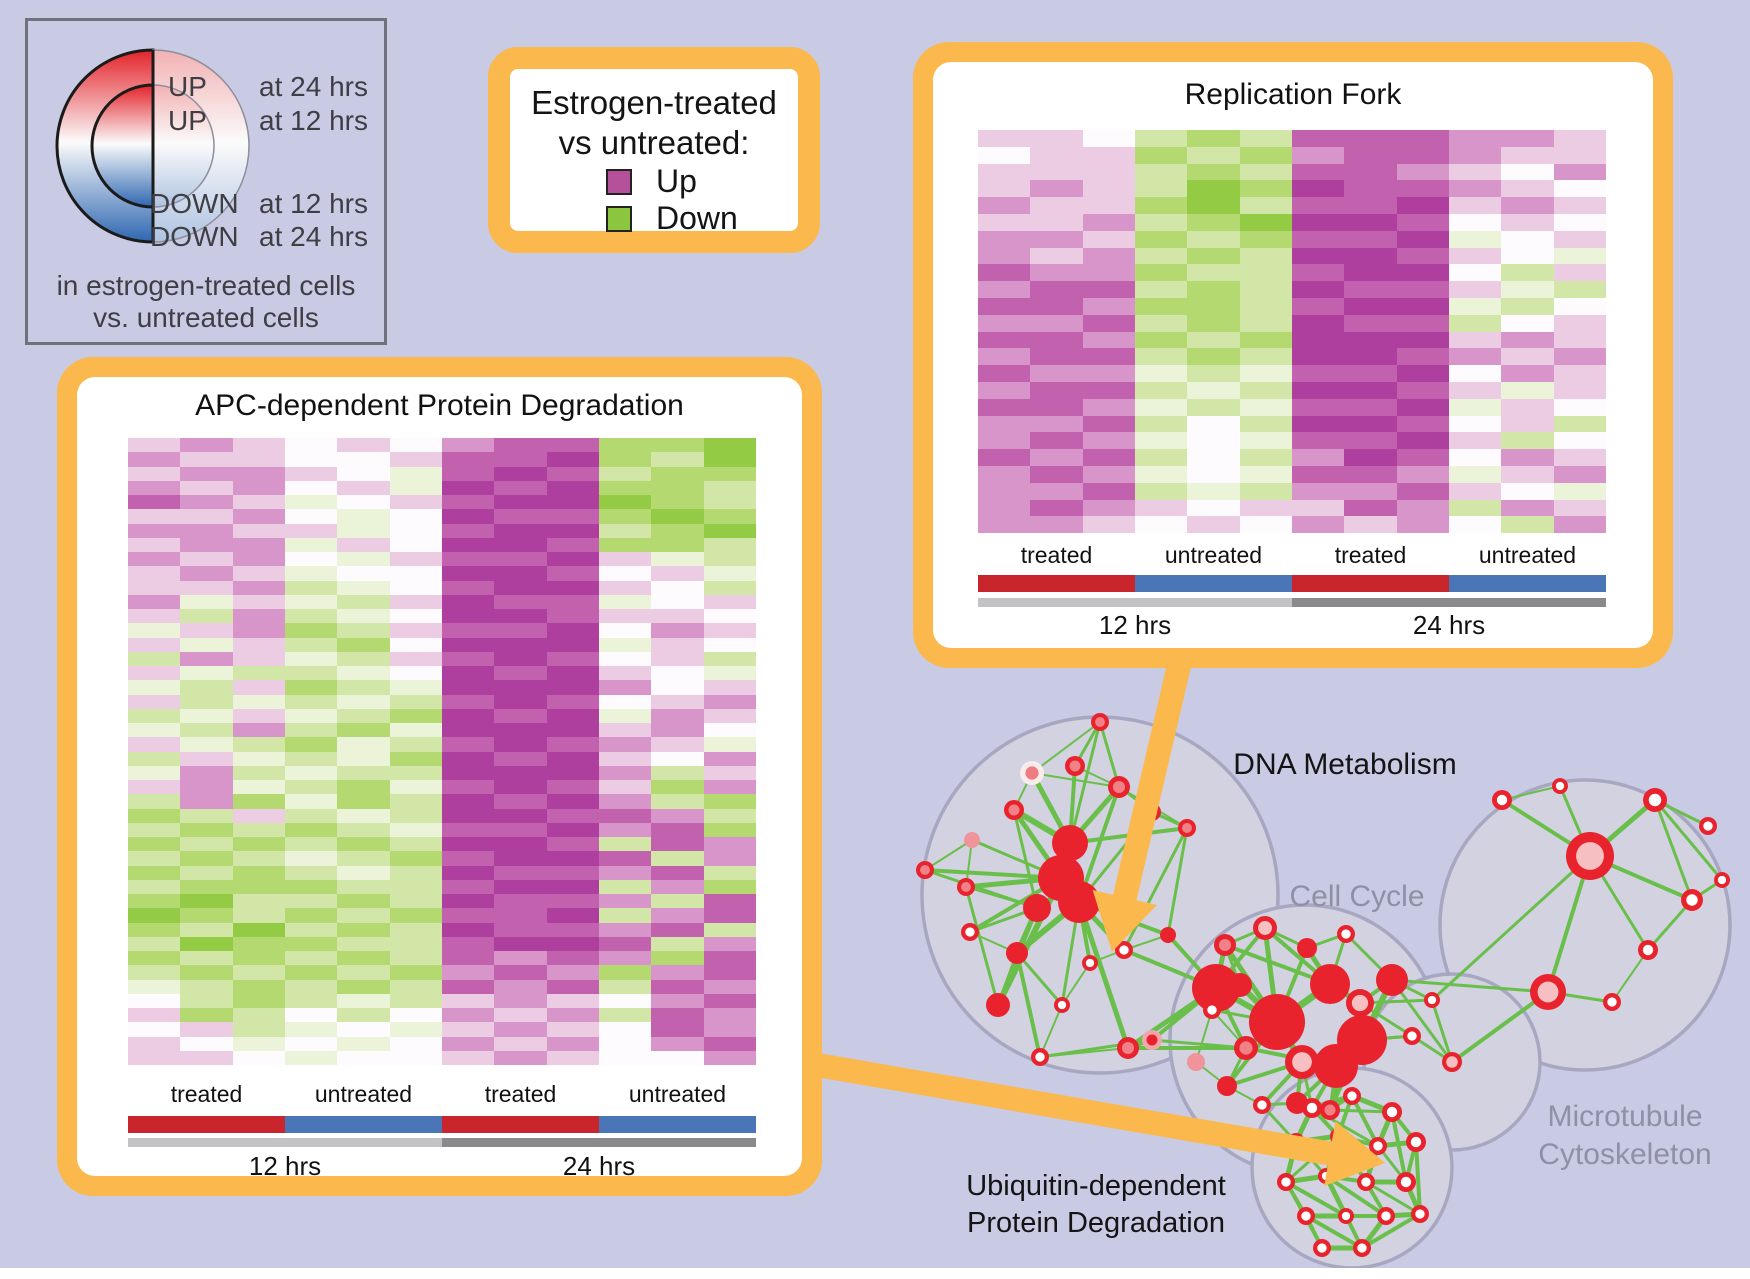 This screenshot has width=1750, height=1279. Describe the element at coordinates (1357, 896) in the screenshot. I see `cell-cycle-label-line: Cell Cycle` at that location.